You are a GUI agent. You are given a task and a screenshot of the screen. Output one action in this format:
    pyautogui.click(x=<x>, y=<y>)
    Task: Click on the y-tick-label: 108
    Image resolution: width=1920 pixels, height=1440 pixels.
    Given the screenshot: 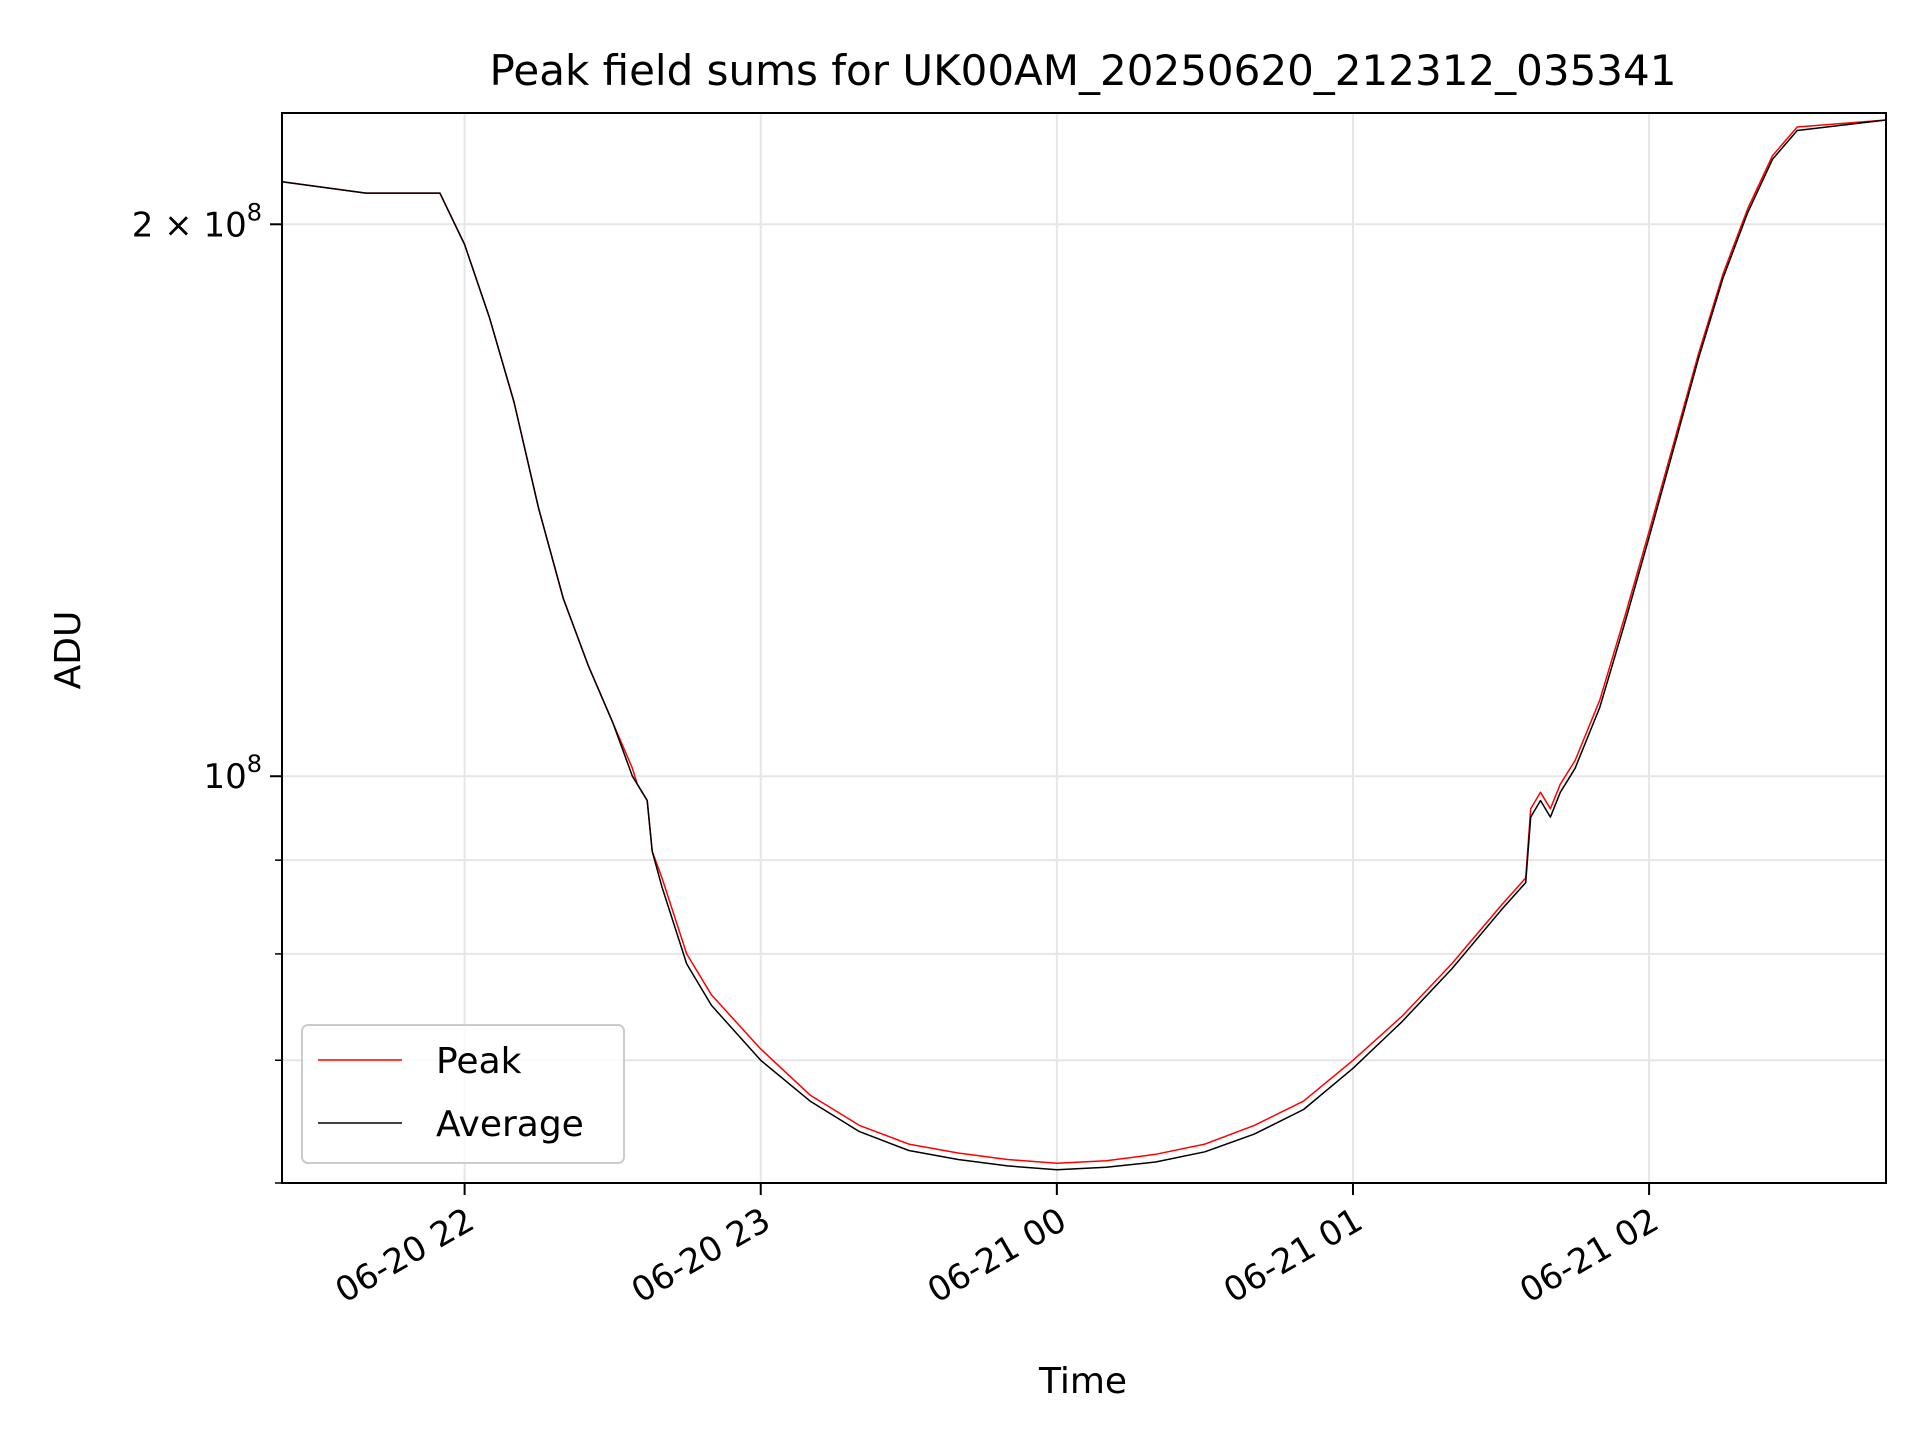 What is the action you would take?
    pyautogui.click(x=232, y=773)
    